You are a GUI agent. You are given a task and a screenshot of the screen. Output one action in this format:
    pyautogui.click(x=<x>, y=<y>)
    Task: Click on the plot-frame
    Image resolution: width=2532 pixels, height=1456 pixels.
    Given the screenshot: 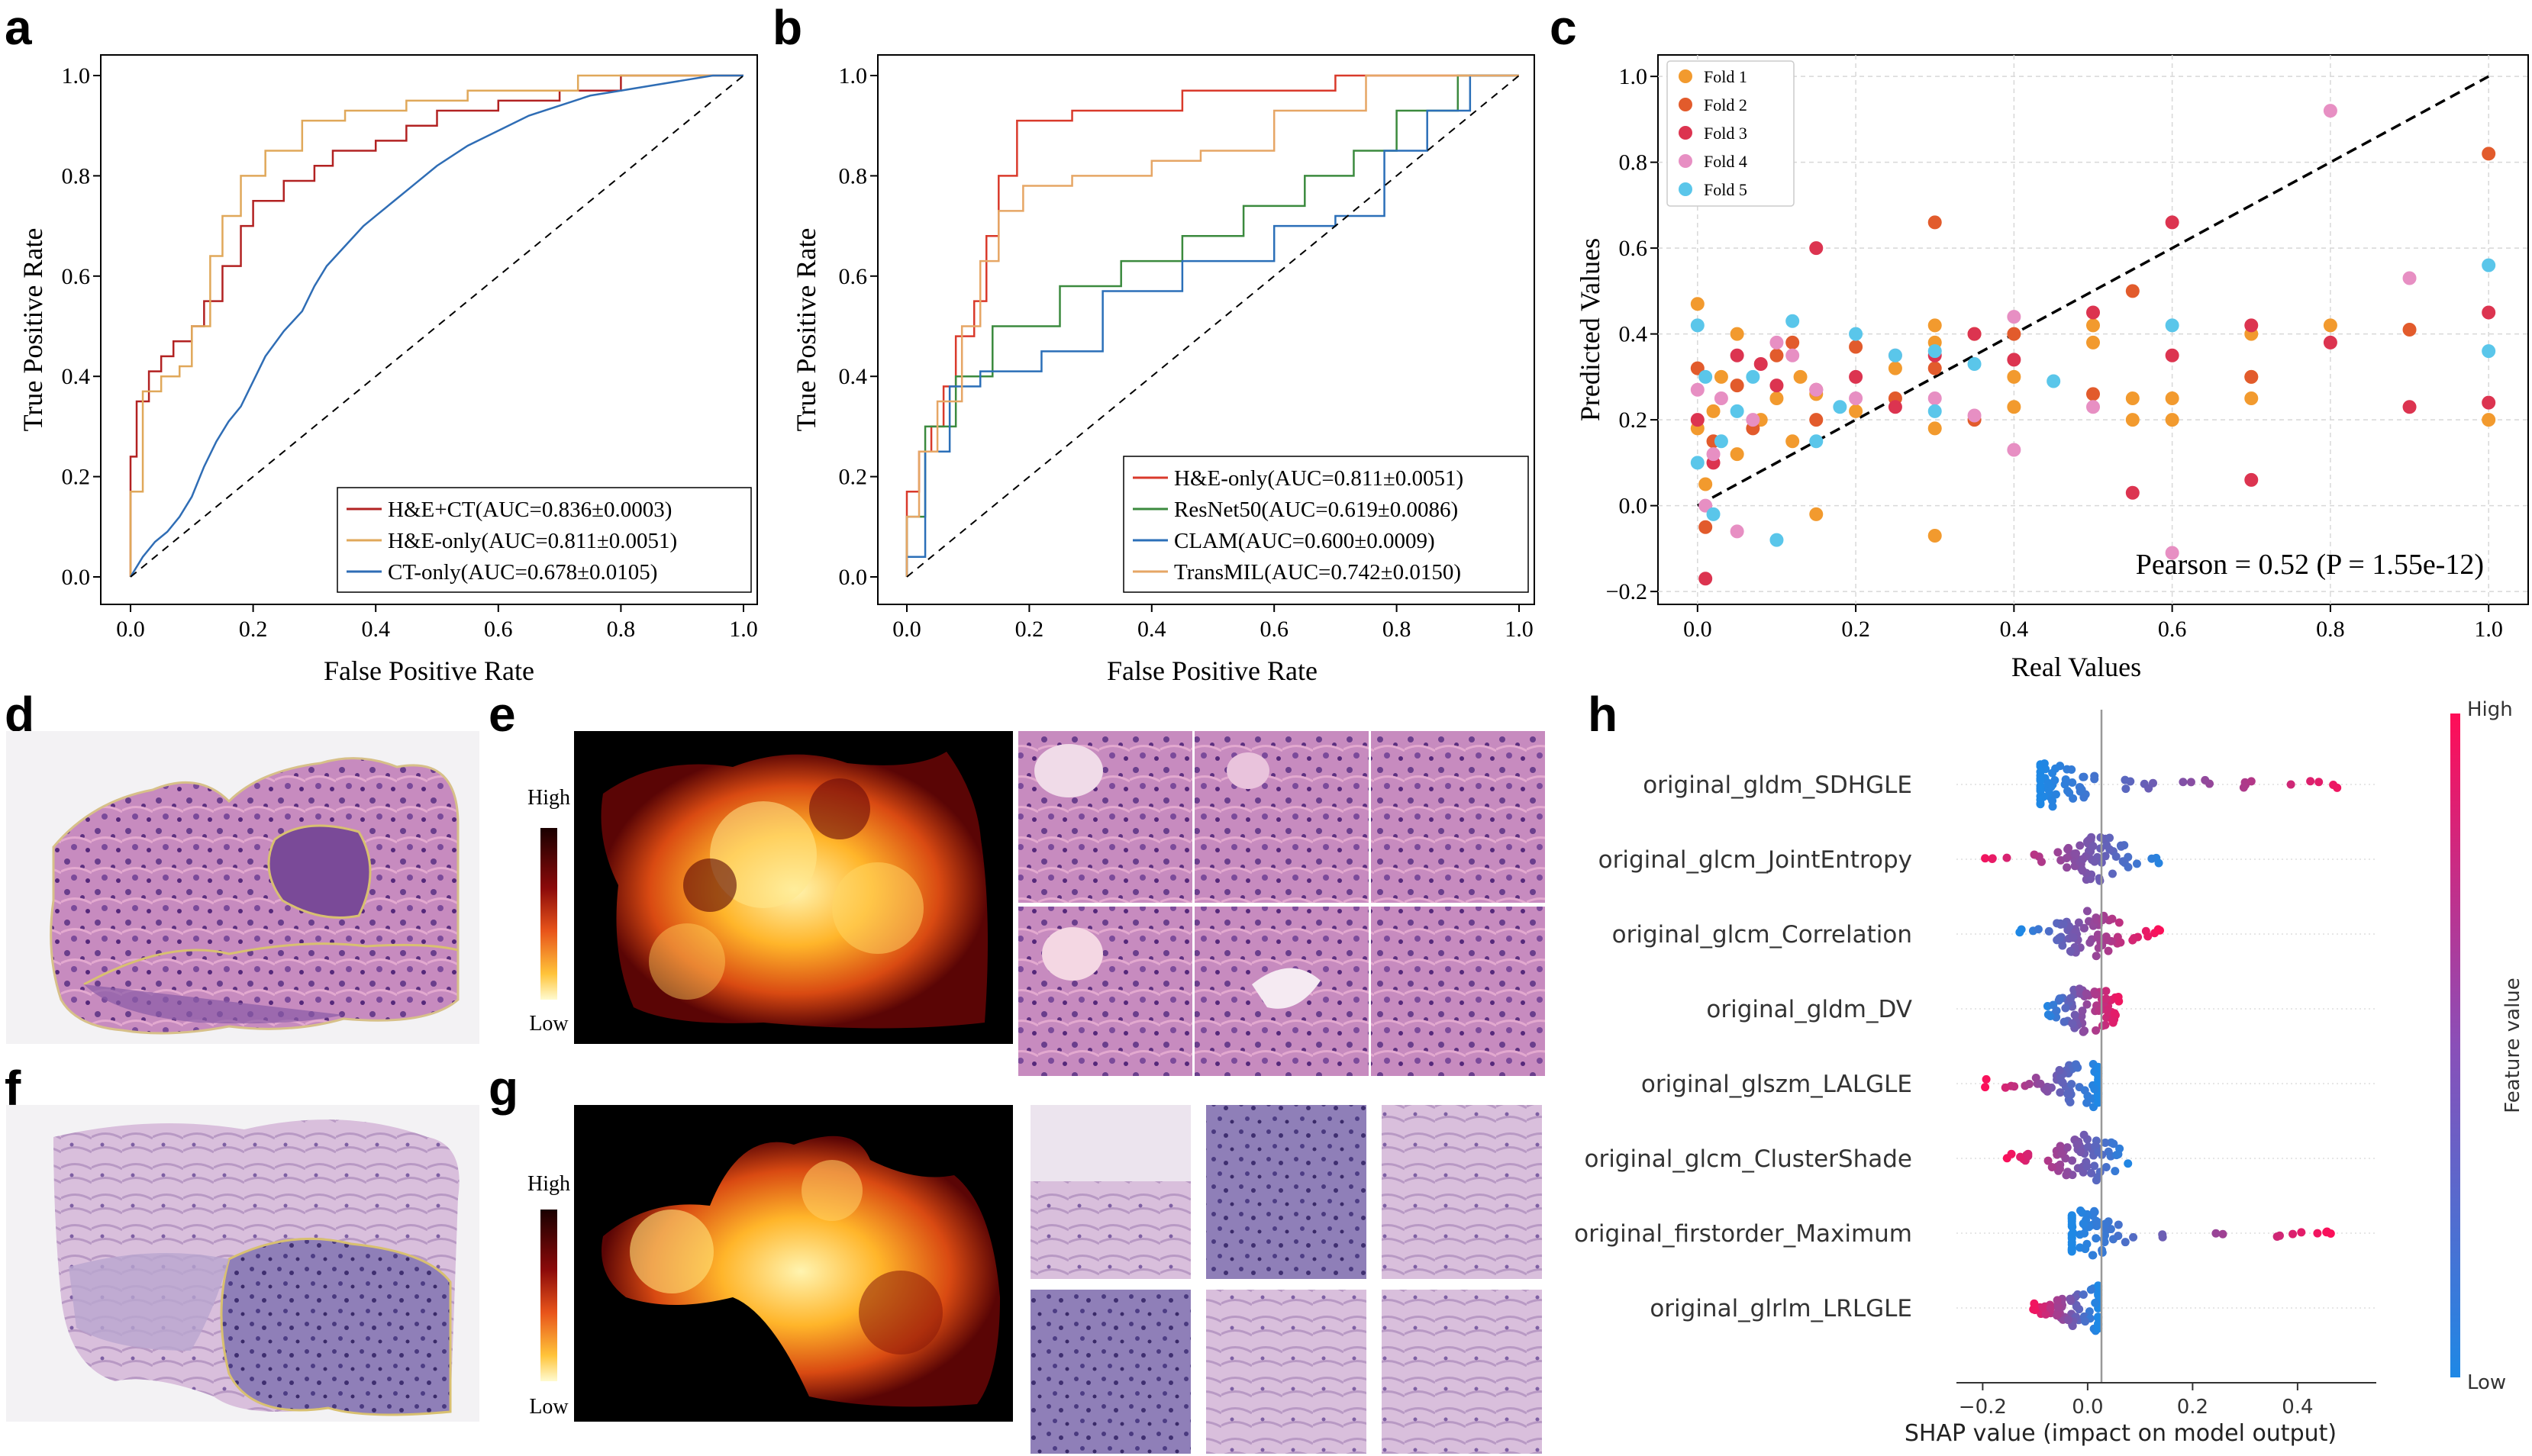 What is the action you would take?
    pyautogui.click(x=429, y=329)
    